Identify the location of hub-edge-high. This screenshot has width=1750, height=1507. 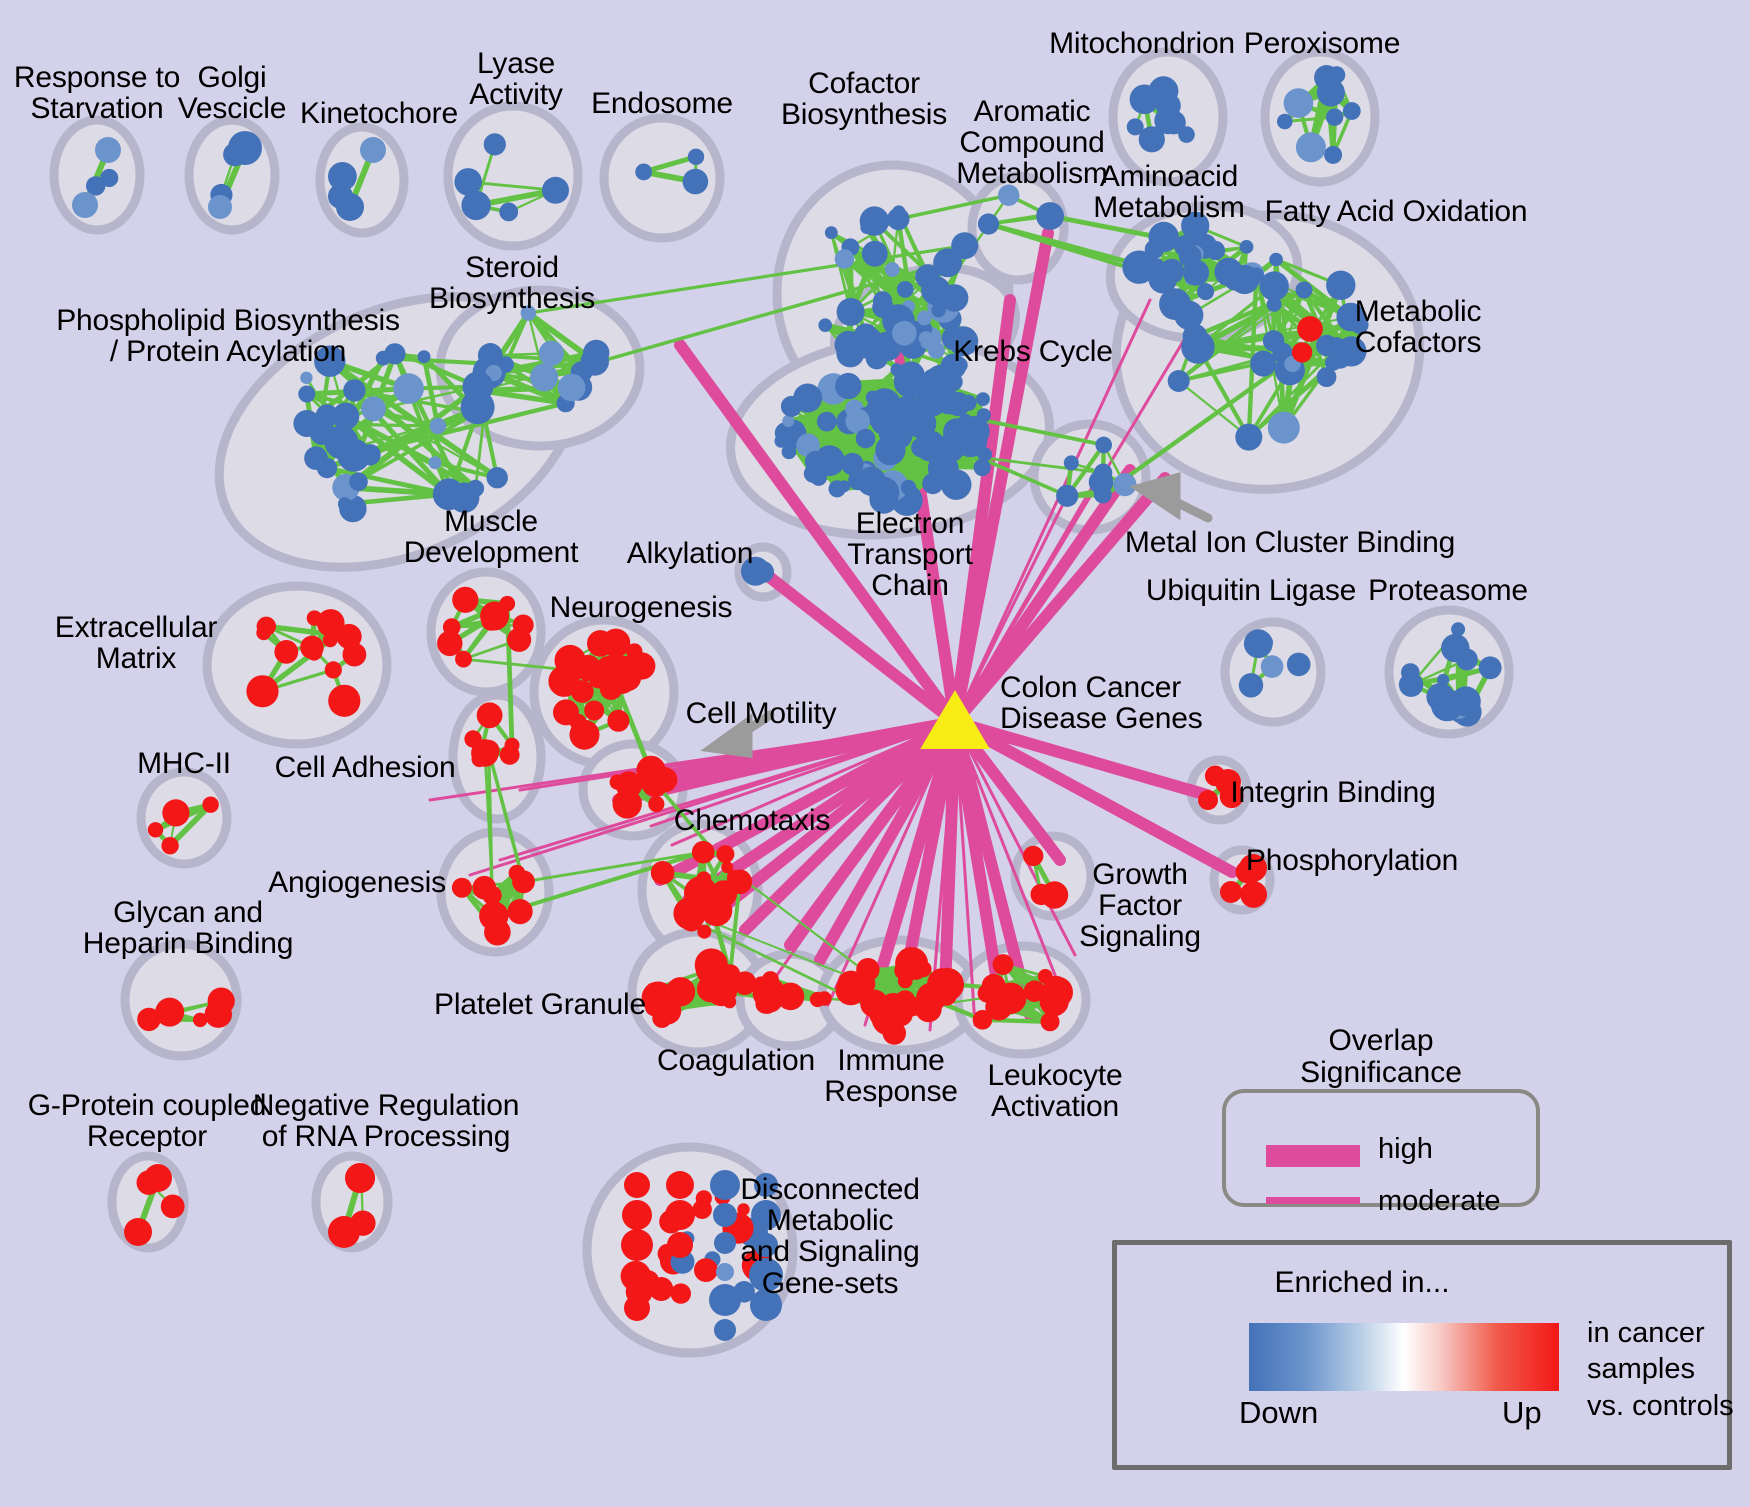
(792, 757).